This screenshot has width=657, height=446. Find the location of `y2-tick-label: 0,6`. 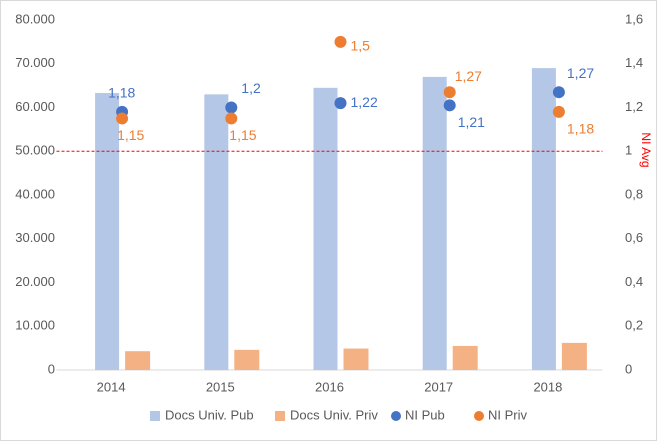

y2-tick-label: 0,6 is located at coordinates (634, 237).